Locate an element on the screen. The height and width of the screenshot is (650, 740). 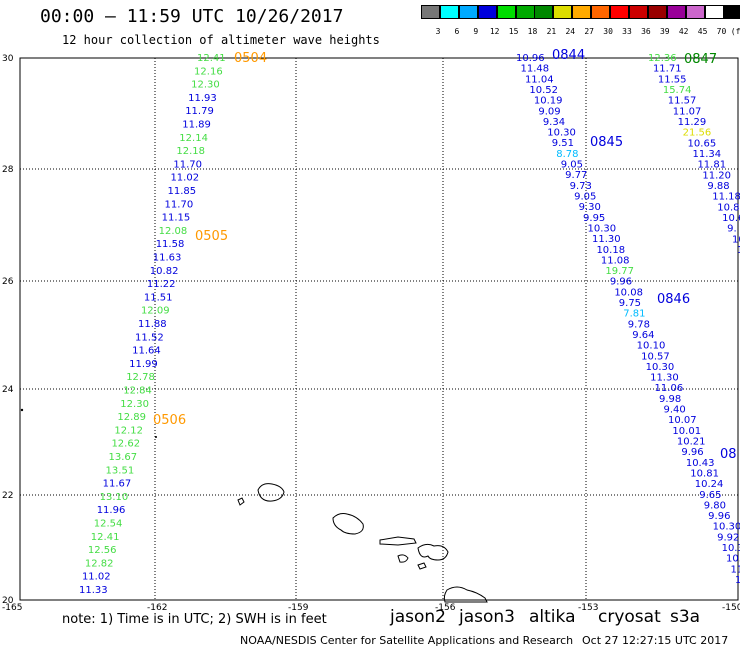
wave-height-value: 10.52 is located at coordinates (543, 90).